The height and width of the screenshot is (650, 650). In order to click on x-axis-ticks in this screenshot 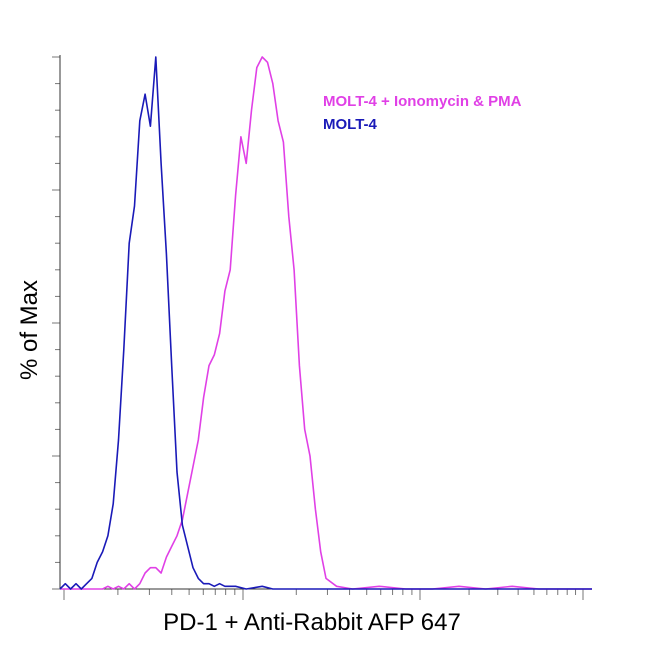, I will do `click(323, 594)`.